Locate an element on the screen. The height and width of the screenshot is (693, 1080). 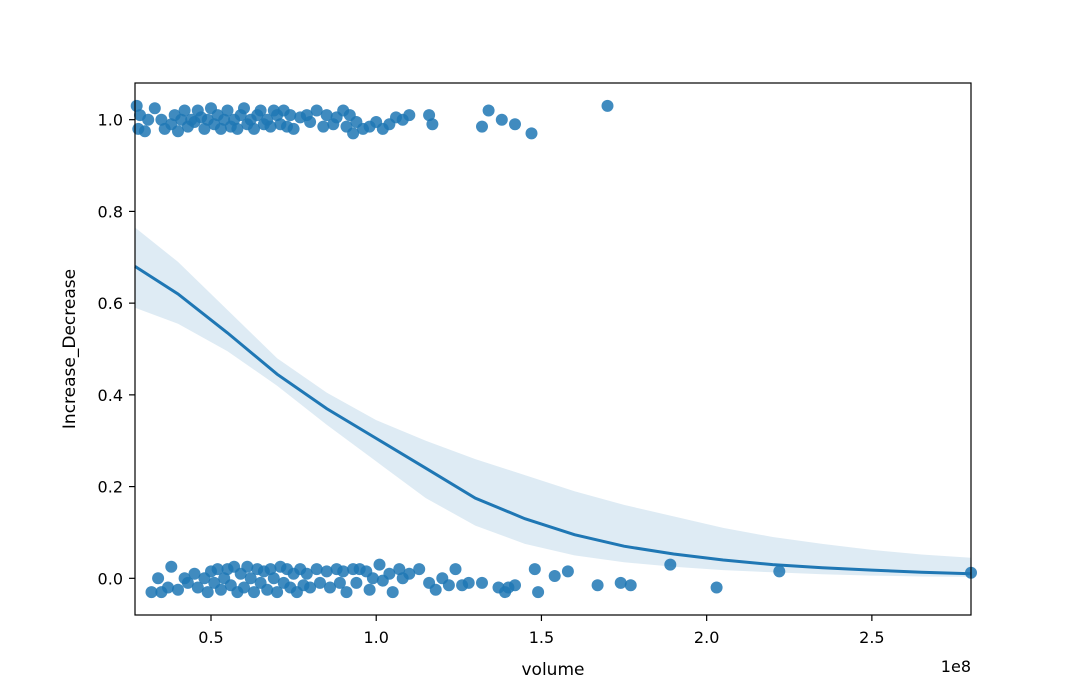
y-tick-label: 0.2 is located at coordinates (110, 487).